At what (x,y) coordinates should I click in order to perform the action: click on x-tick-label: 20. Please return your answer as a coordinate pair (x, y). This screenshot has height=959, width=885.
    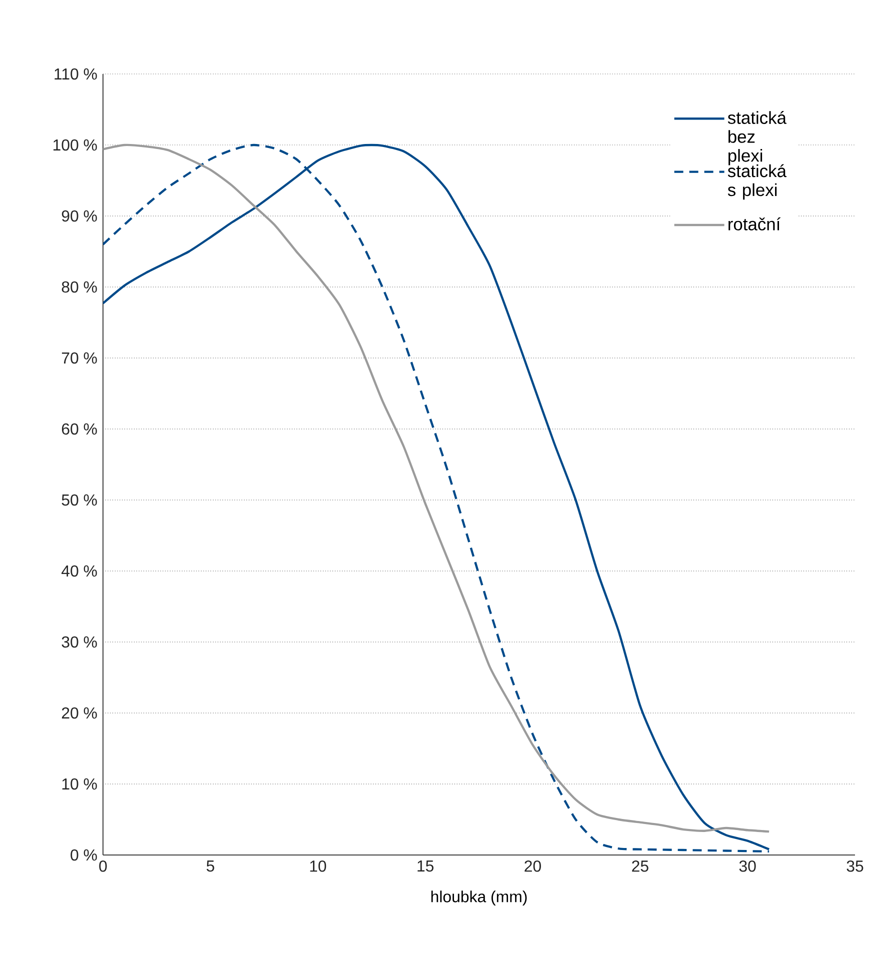
    Looking at the image, I should click on (532, 866).